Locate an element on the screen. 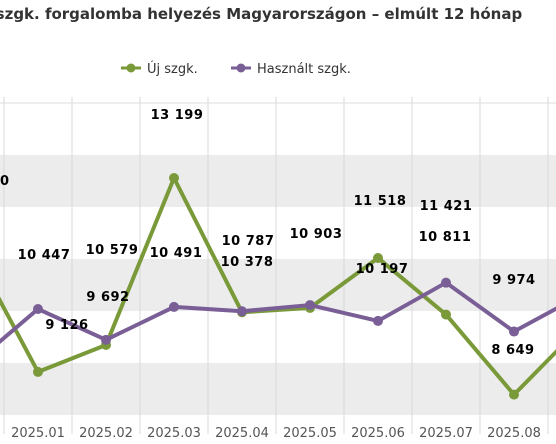  x-tick-label: 2025.05 is located at coordinates (310, 433).